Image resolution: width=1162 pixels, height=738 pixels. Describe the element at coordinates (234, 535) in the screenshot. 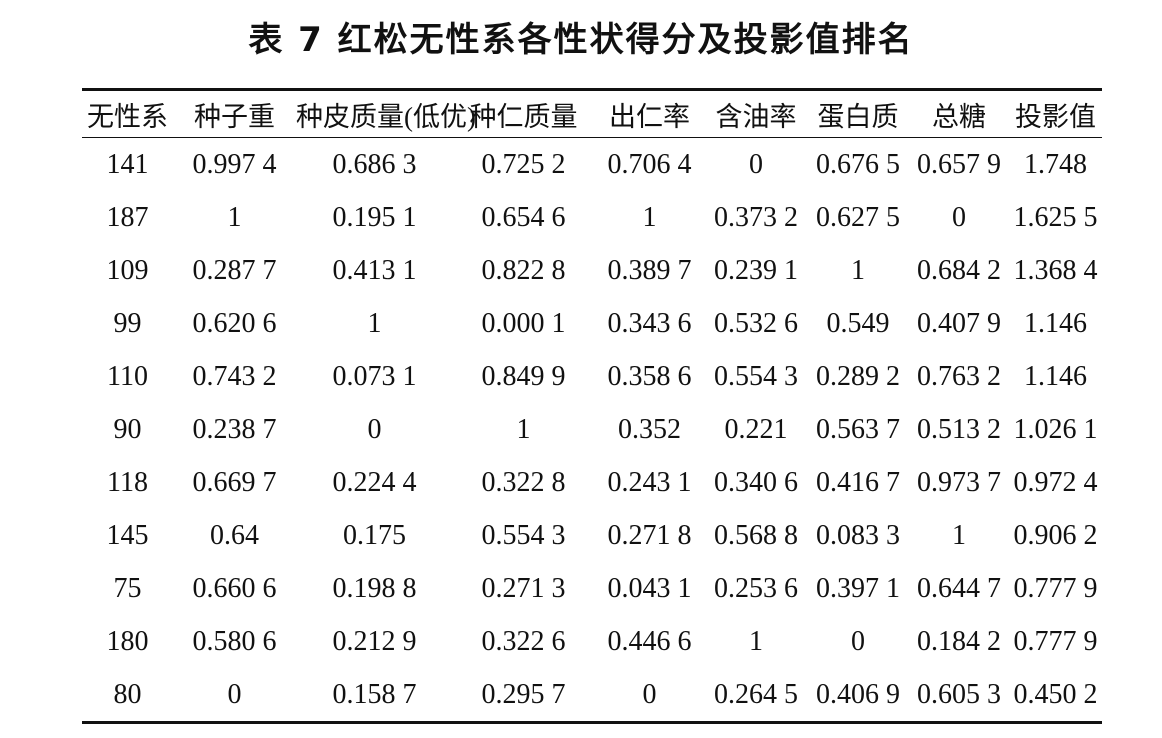

I see `table-cell: 0.64` at that location.